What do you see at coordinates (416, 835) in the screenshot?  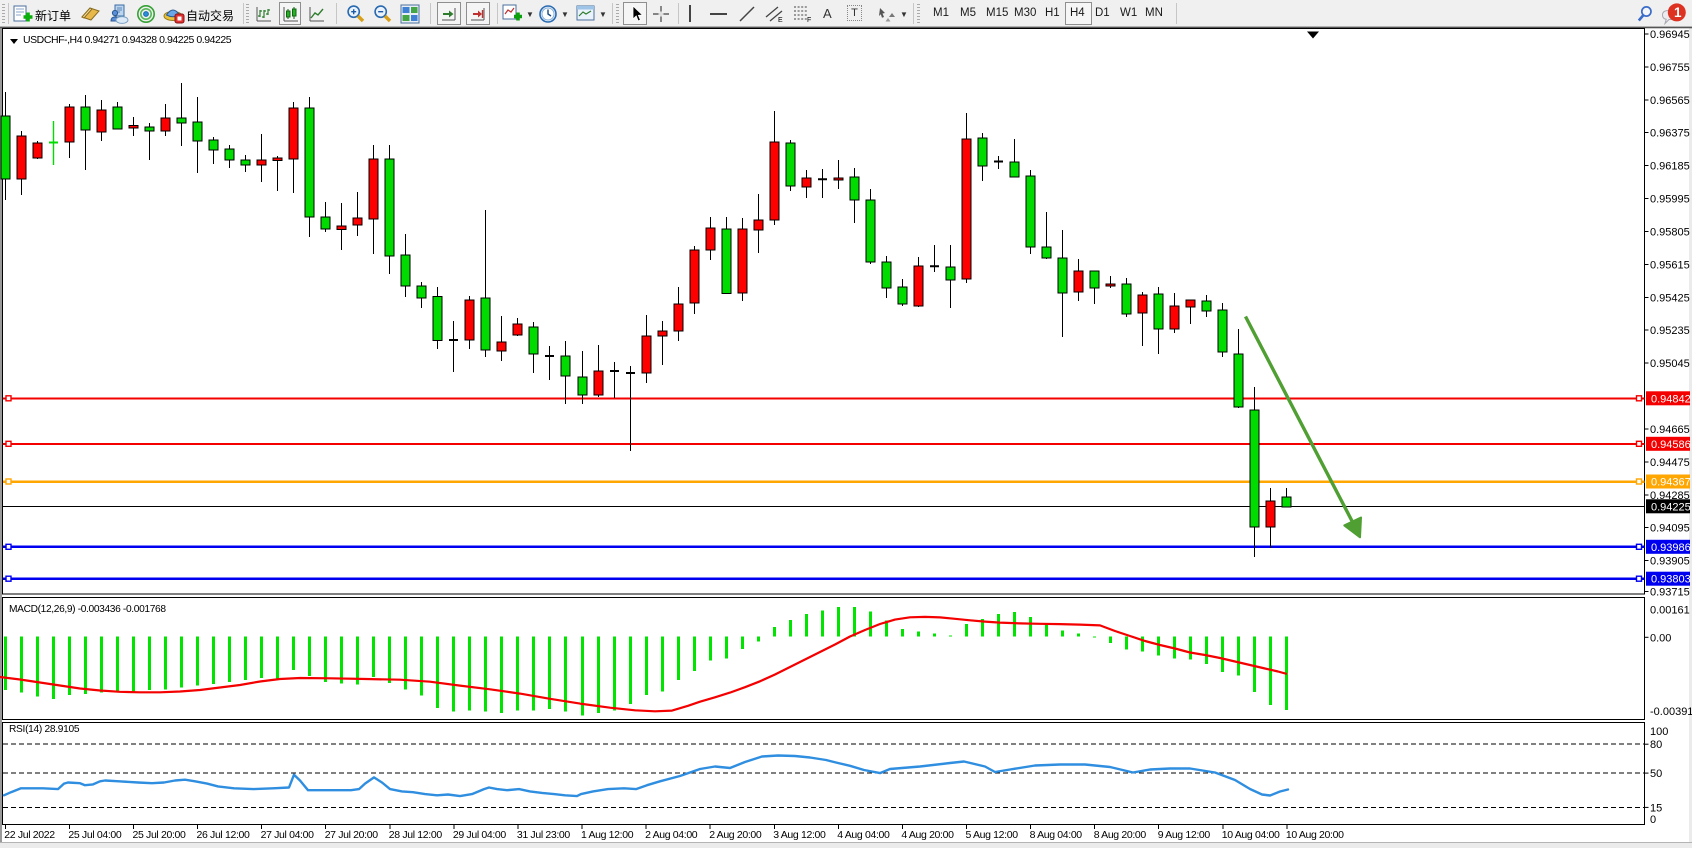 I see `svg-text: 28 Jul 12:00` at bounding box center [416, 835].